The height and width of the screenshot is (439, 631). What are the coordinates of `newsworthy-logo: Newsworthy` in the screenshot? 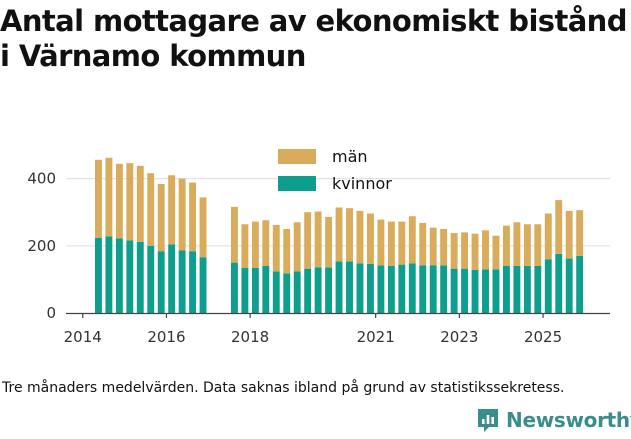 It's located at (553, 420).